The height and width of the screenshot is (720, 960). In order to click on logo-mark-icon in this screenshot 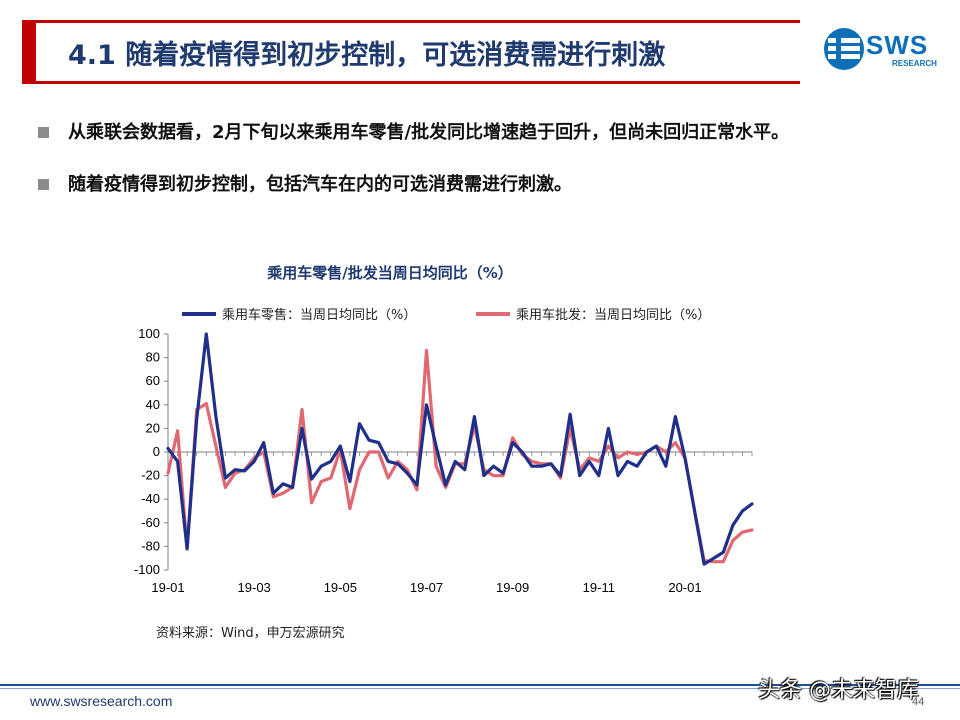, I will do `click(844, 49)`.